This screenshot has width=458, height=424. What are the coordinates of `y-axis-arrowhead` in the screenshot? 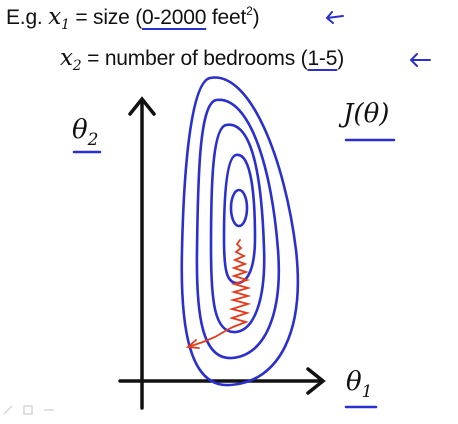 It's located at (142, 106).